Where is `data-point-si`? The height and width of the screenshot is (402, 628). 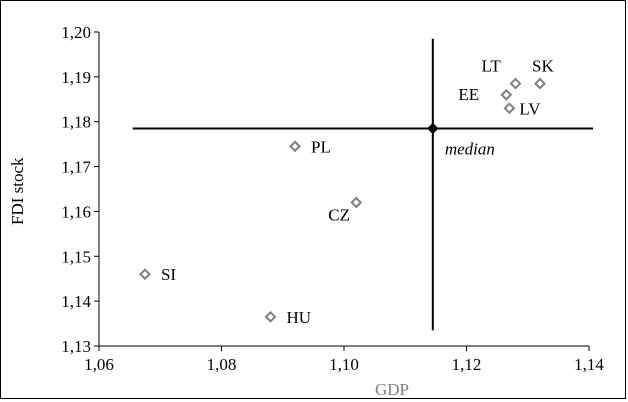
data-point-si is located at coordinates (145, 274).